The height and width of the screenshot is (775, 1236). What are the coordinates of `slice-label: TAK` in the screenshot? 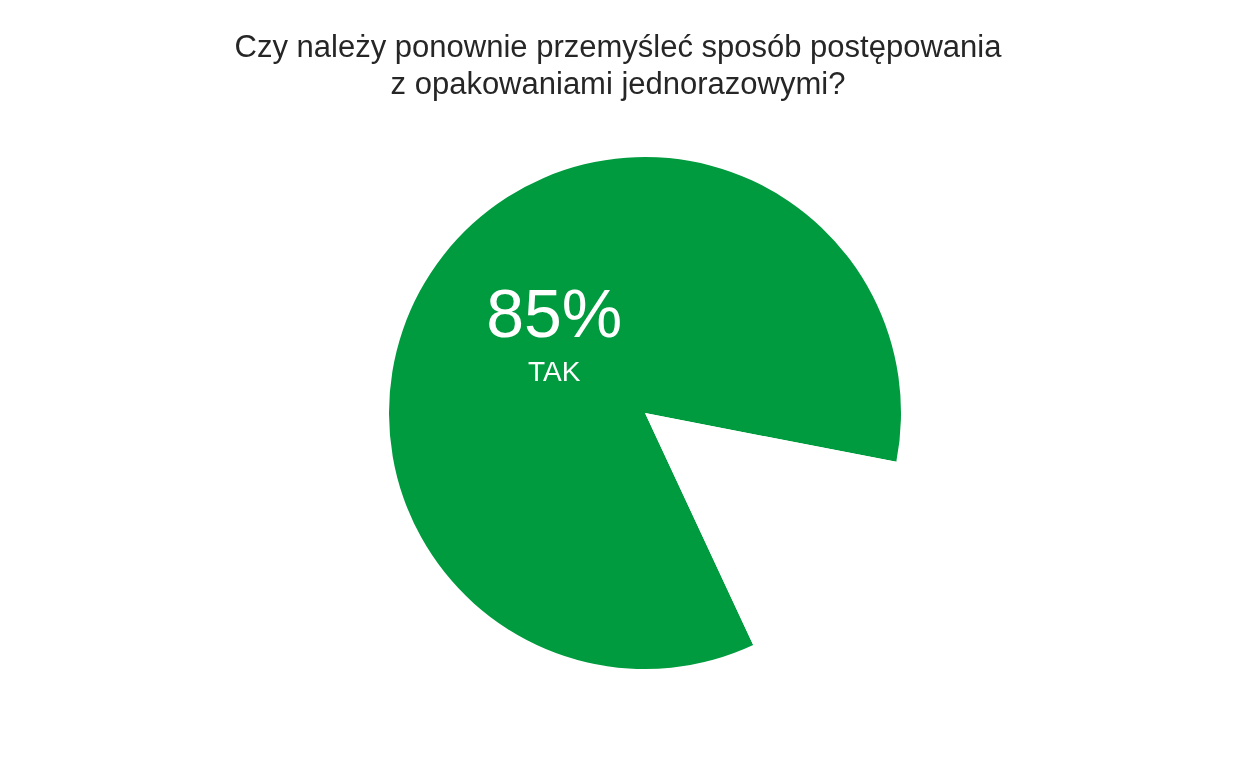 It's located at (554, 372).